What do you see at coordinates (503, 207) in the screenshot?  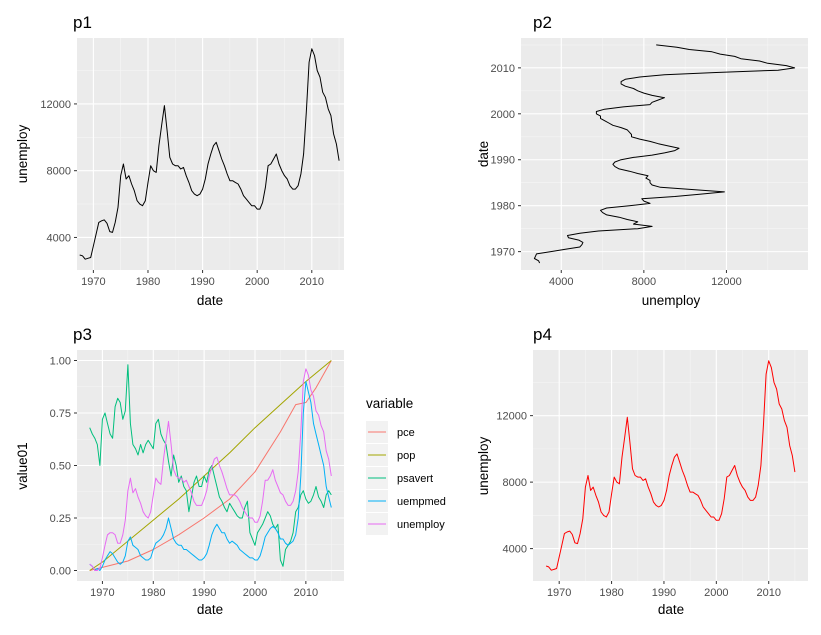 I see `y-tick-label: 1980` at bounding box center [503, 207].